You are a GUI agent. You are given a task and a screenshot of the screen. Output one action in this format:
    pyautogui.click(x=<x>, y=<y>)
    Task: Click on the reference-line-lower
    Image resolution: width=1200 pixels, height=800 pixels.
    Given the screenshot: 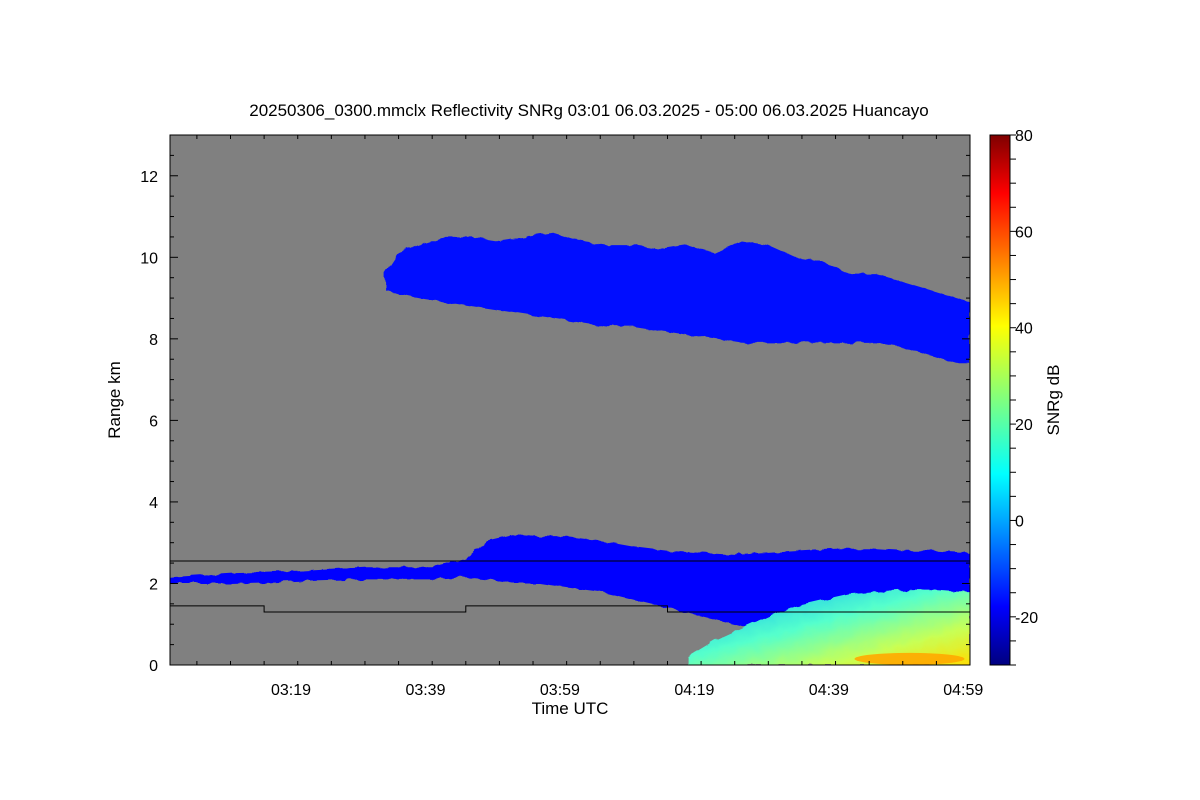 What is the action you would take?
    pyautogui.click(x=570, y=609)
    